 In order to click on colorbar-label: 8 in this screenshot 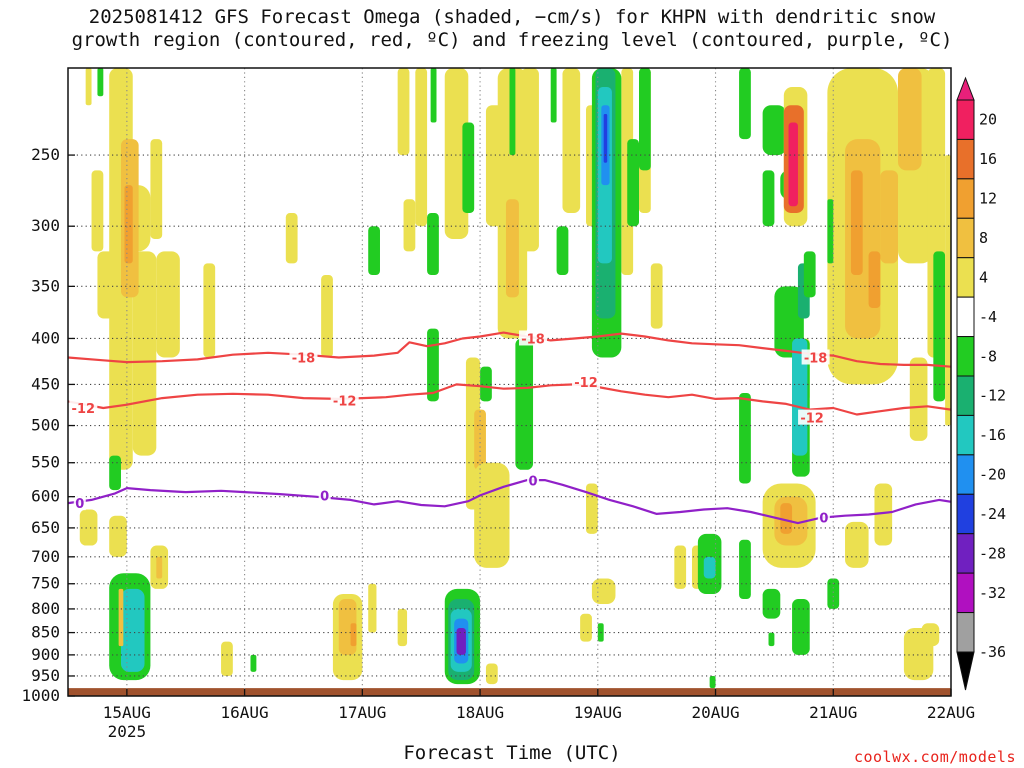, I will do `click(983, 238)`.